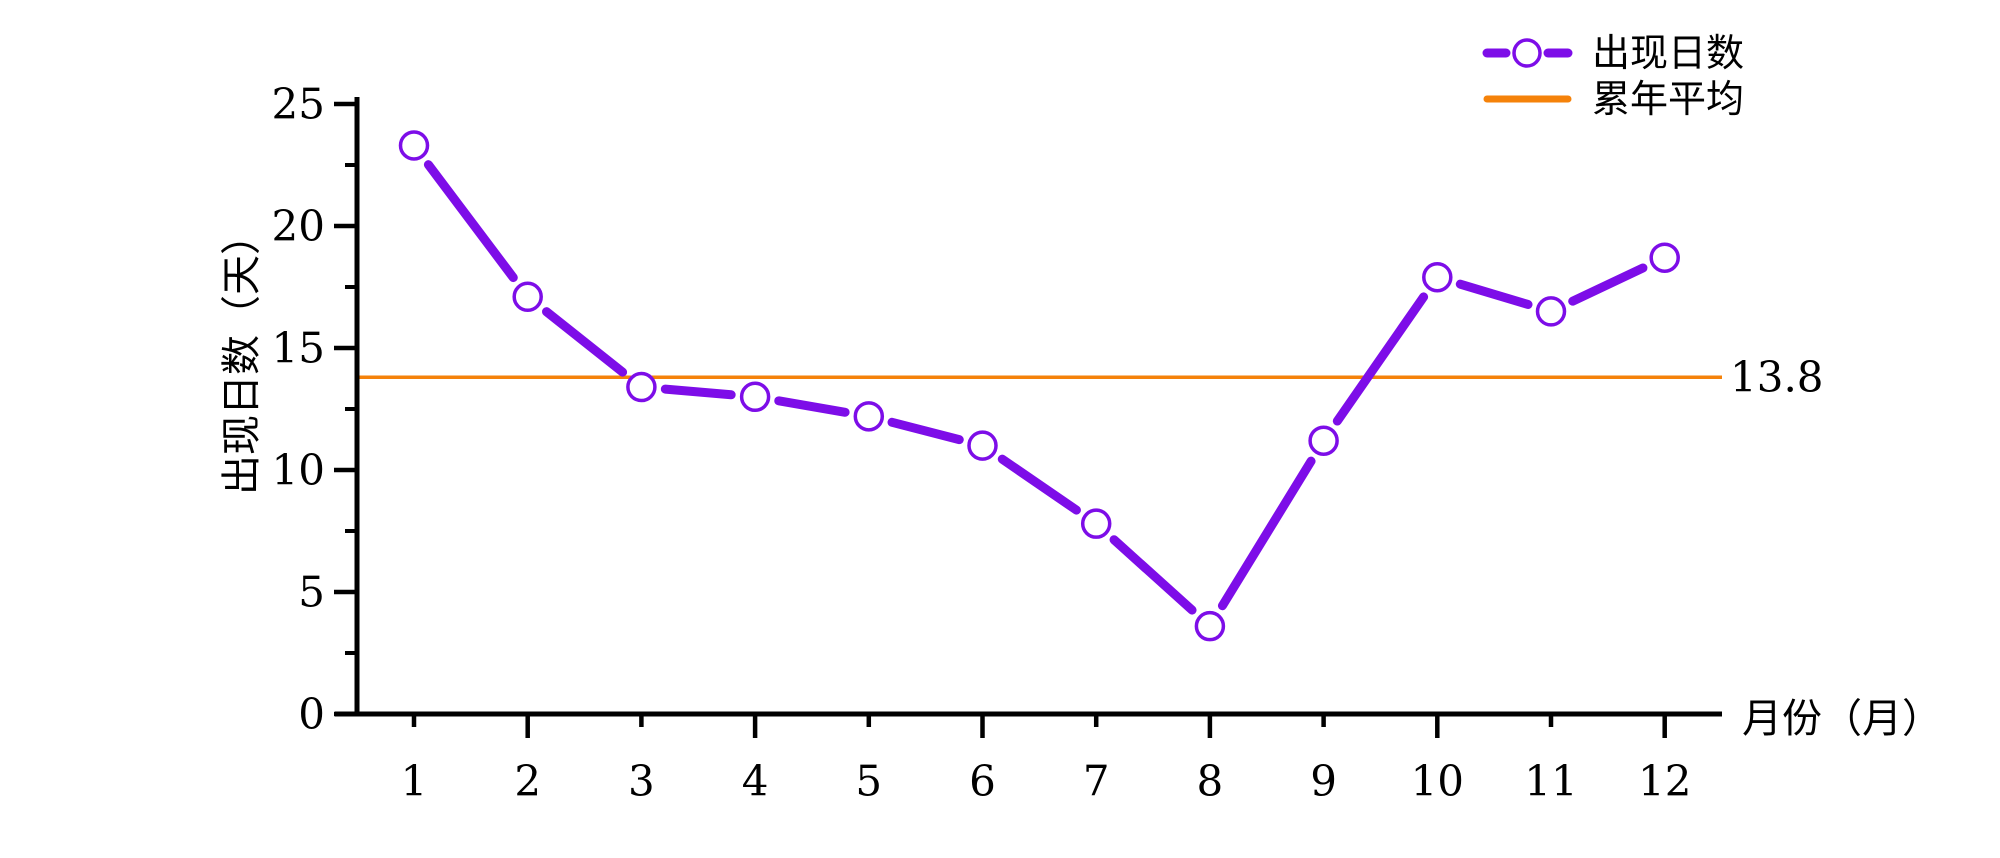  What do you see at coordinates (755, 781) in the screenshot?
I see `x-tick-label: 4` at bounding box center [755, 781].